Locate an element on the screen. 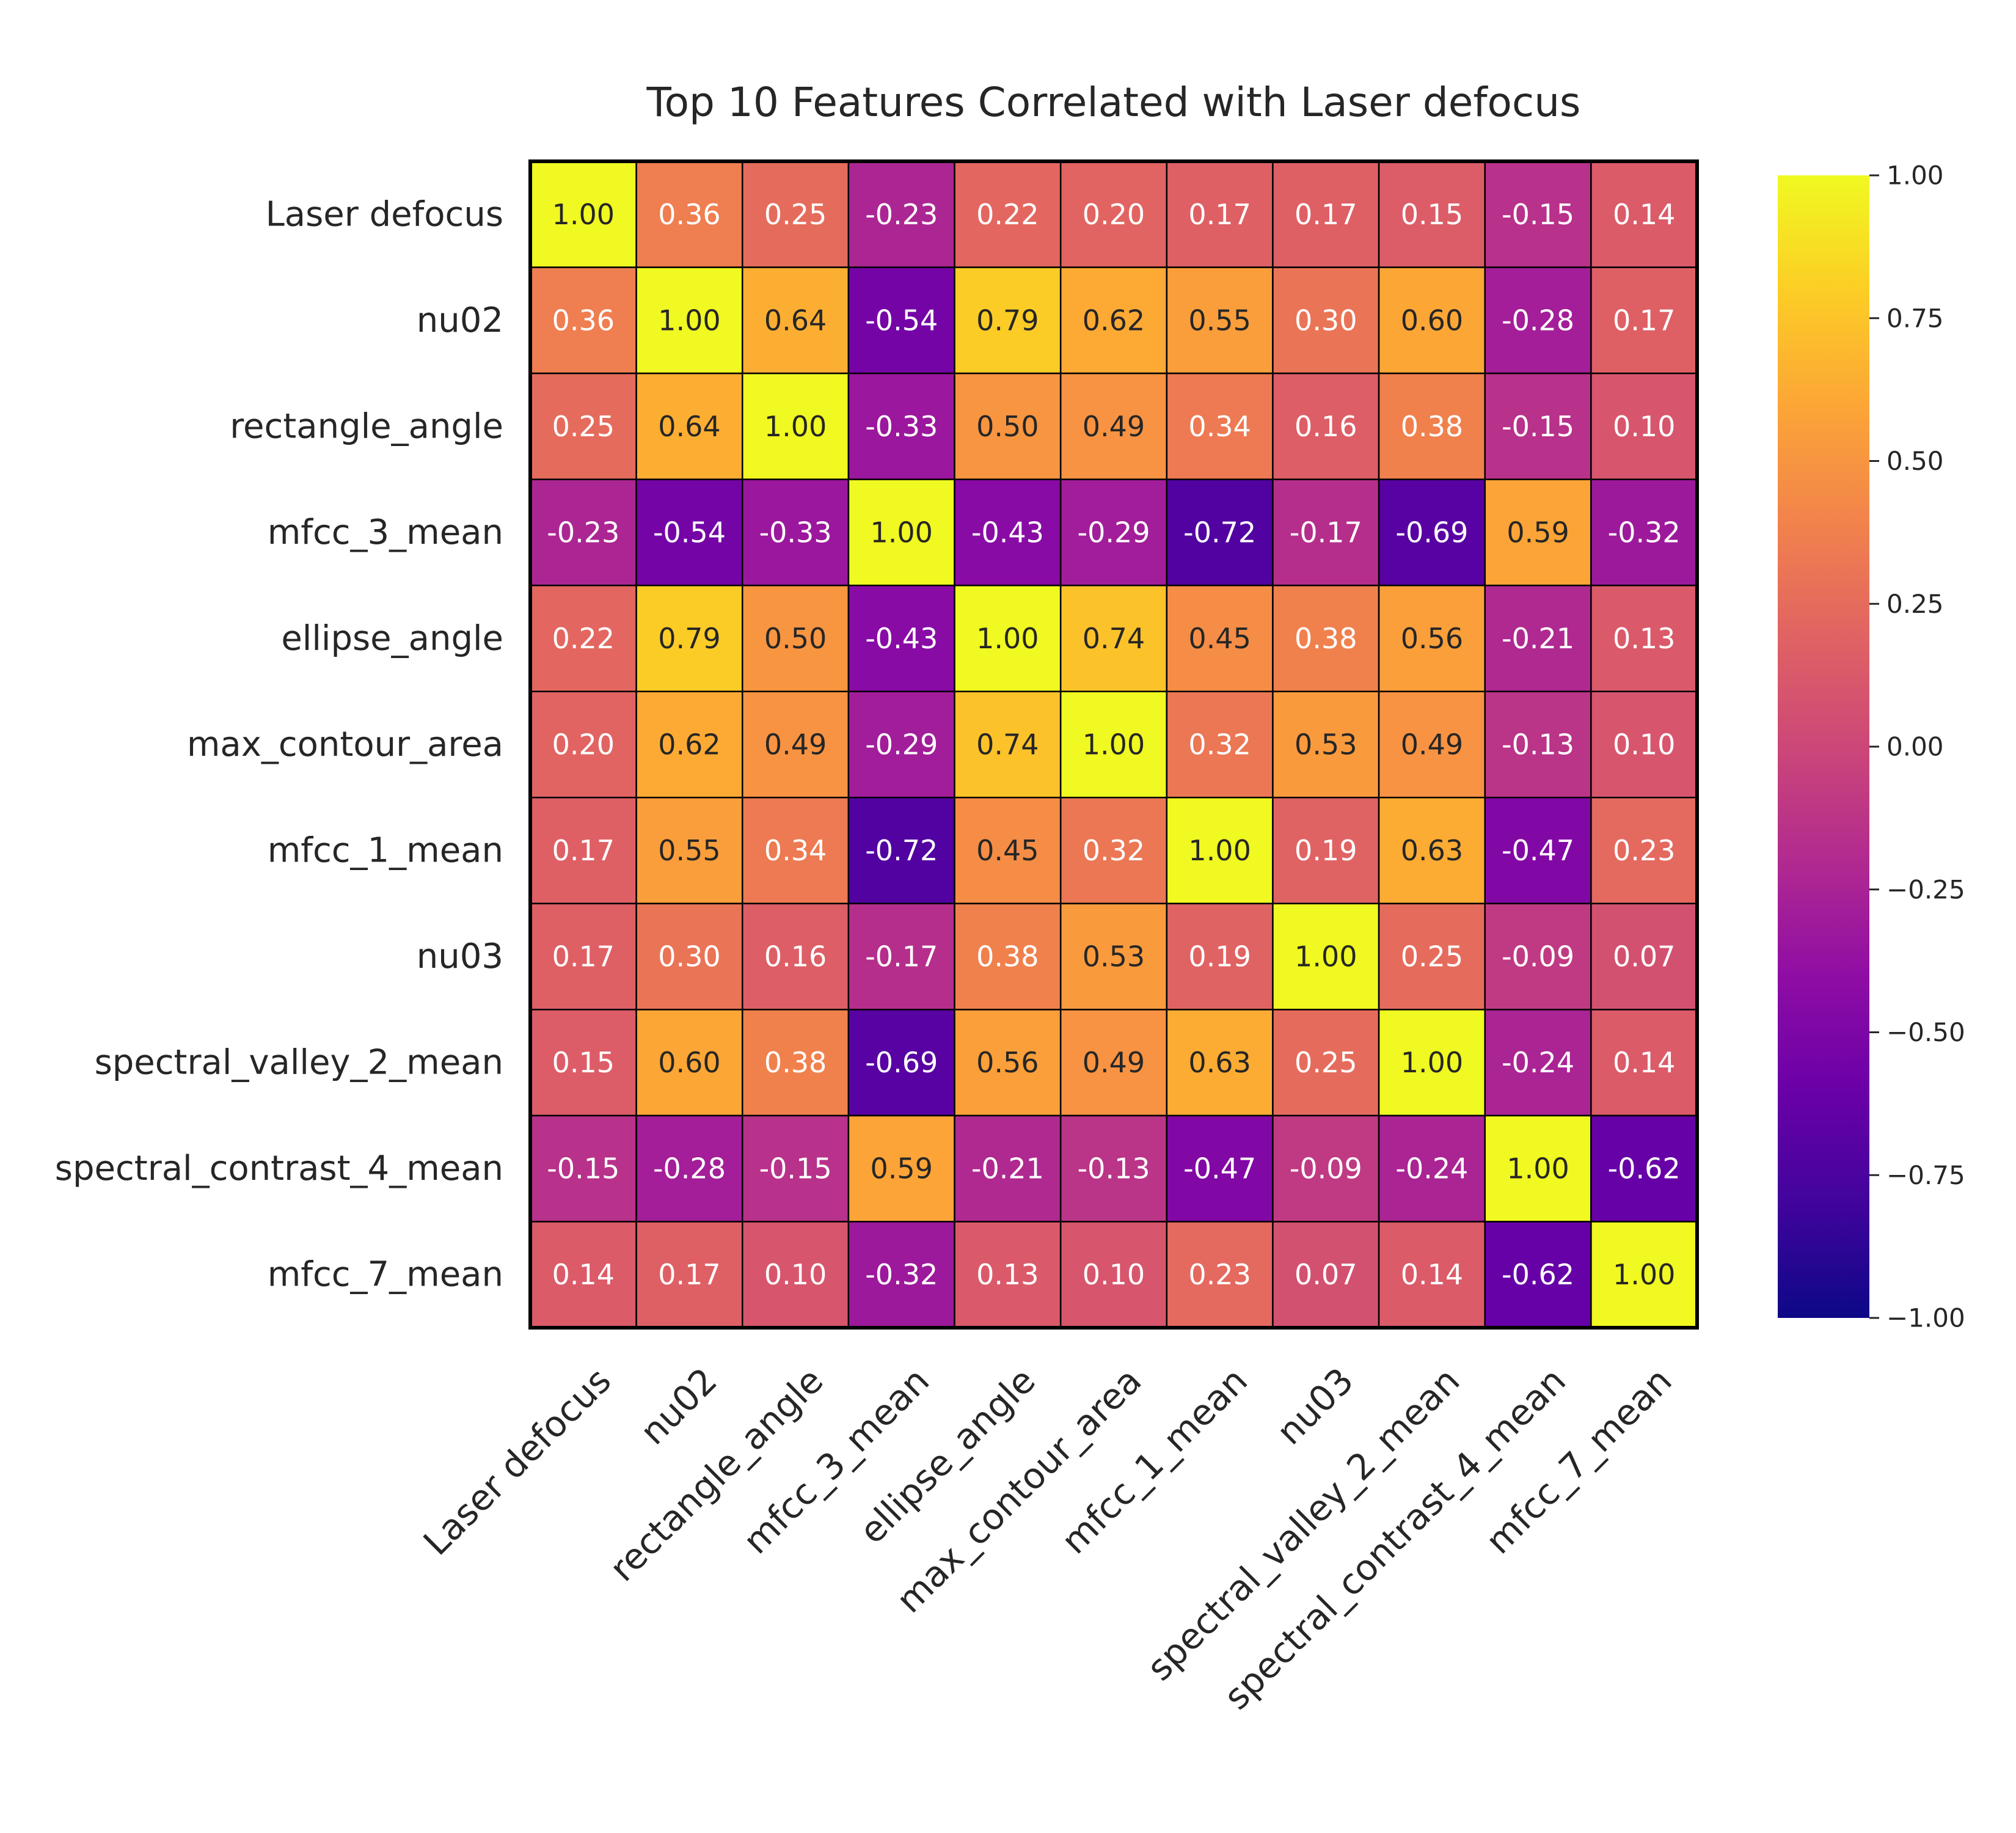 This screenshot has width=2016, height=1833. cell-value-label: 0.60 is located at coordinates (1432, 320).